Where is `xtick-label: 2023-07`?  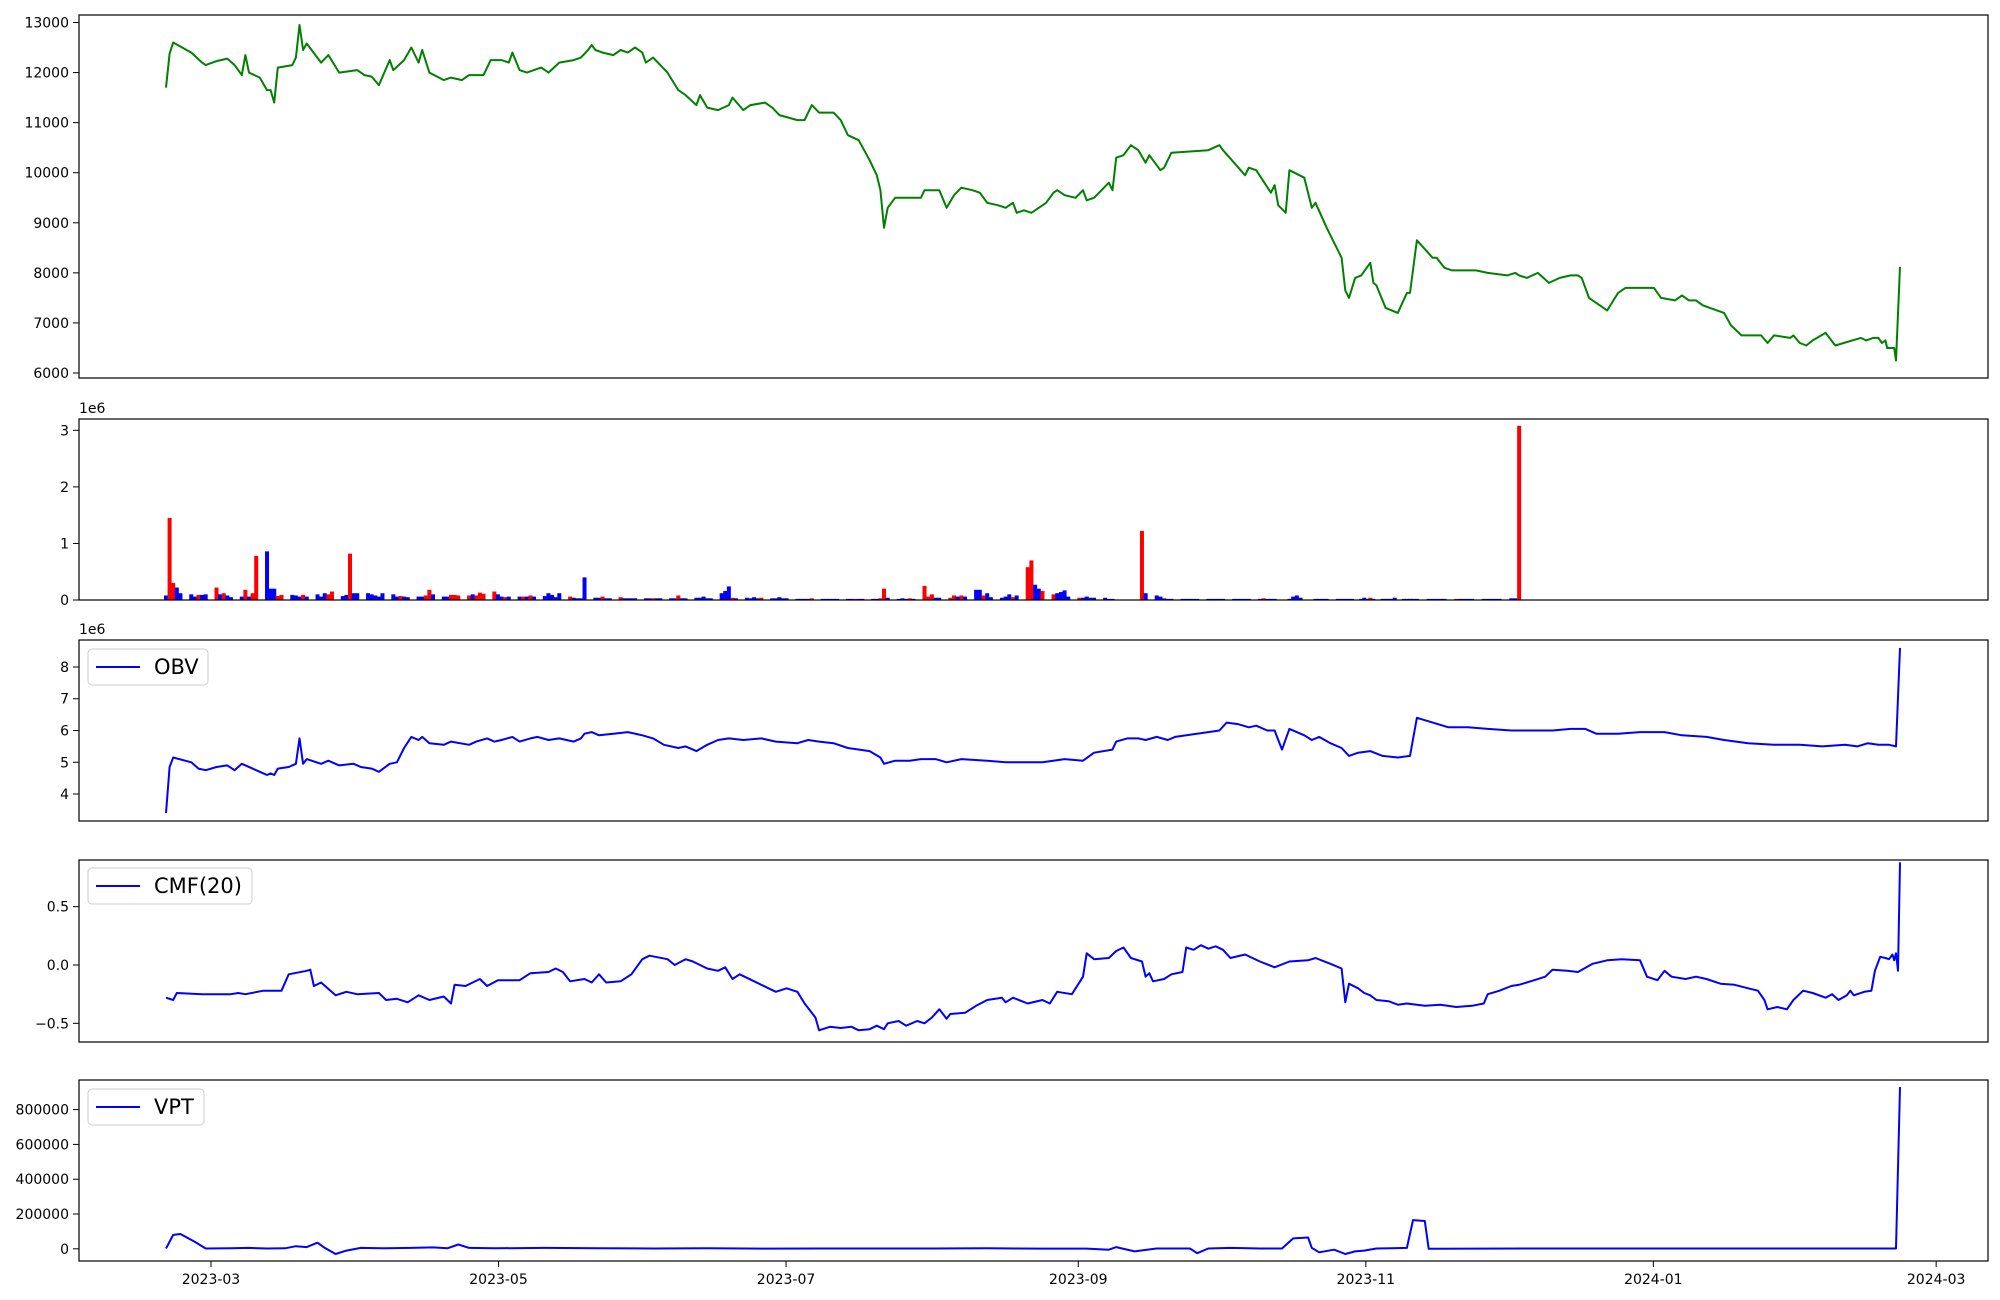 xtick-label: 2023-07 is located at coordinates (786, 1280).